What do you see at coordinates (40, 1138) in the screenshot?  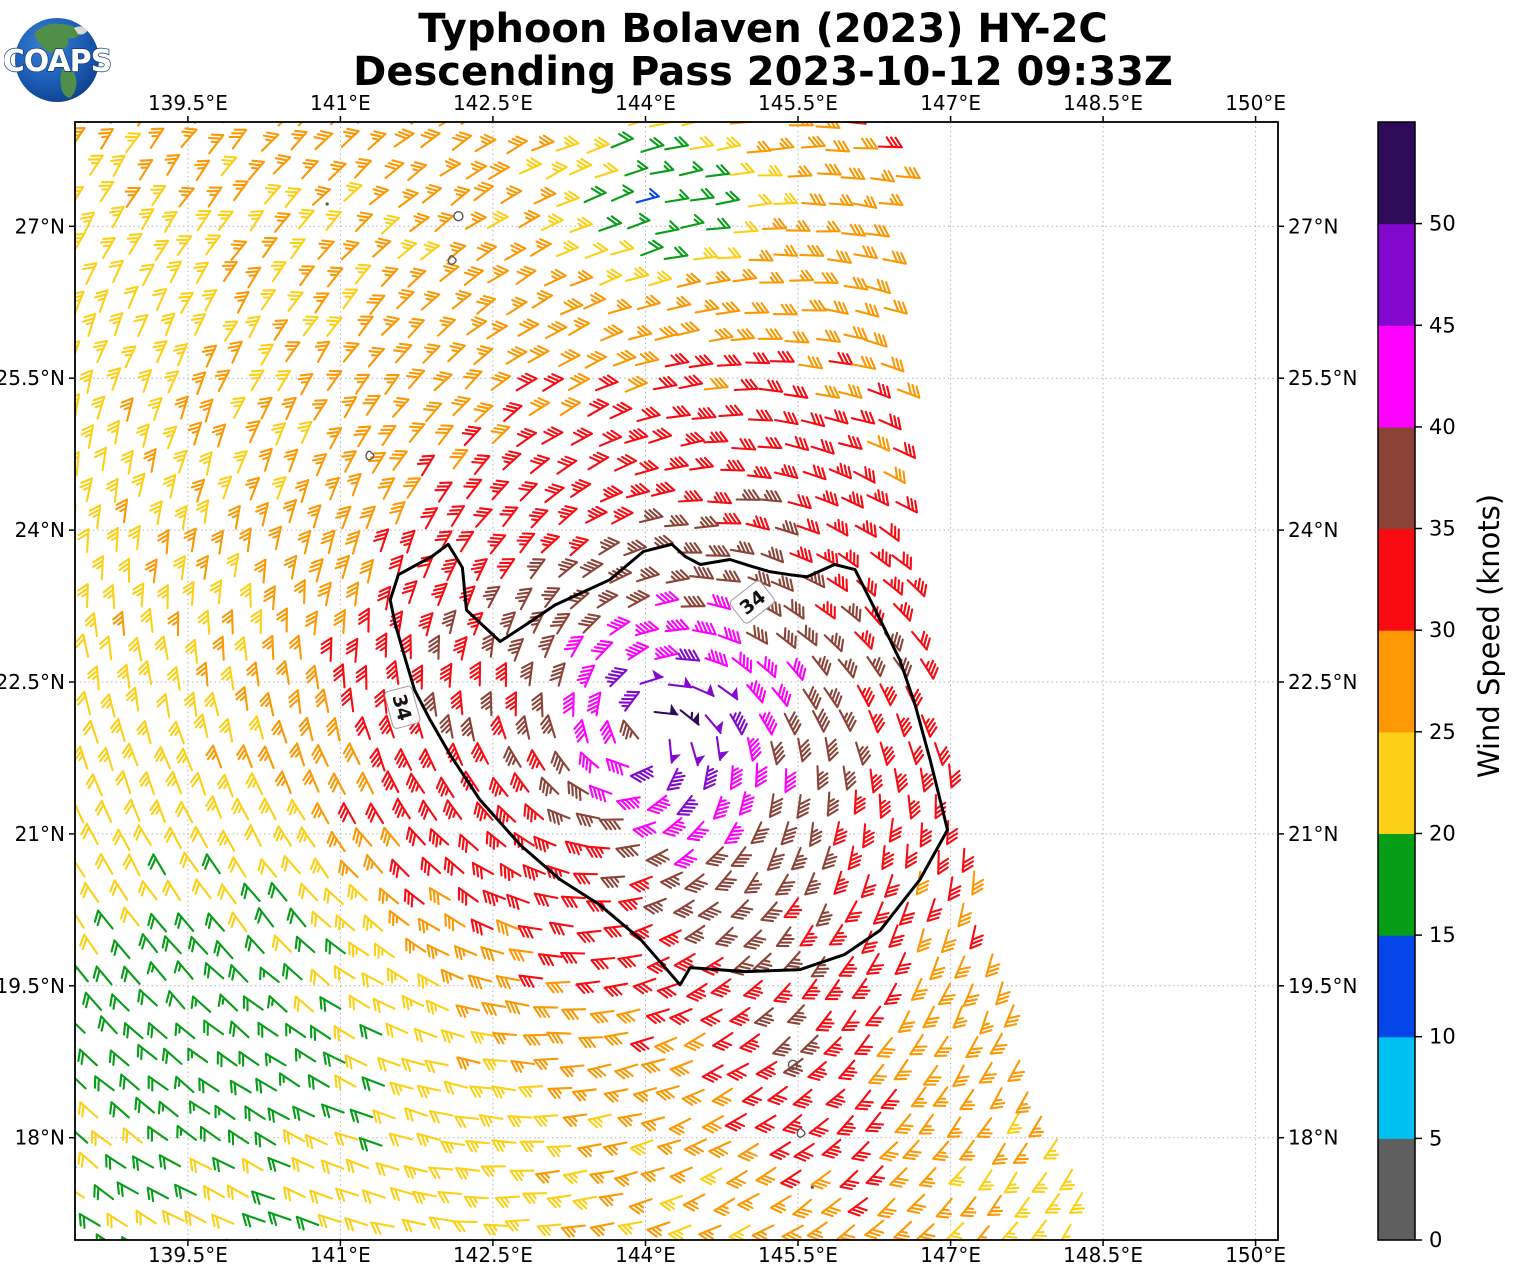 I see `lat-tick-label-left: 18°N` at bounding box center [40, 1138].